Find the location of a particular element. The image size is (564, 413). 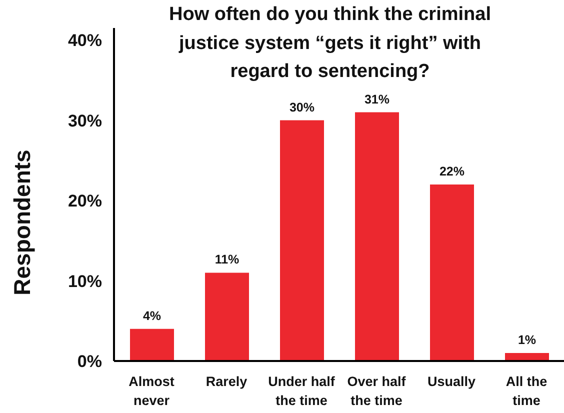

data-label: 30% is located at coordinates (302, 107).